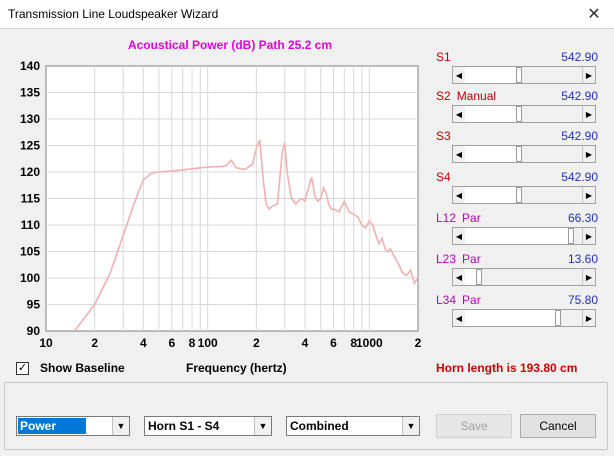  I want to click on slider-label: S2 Manual, so click(466, 96).